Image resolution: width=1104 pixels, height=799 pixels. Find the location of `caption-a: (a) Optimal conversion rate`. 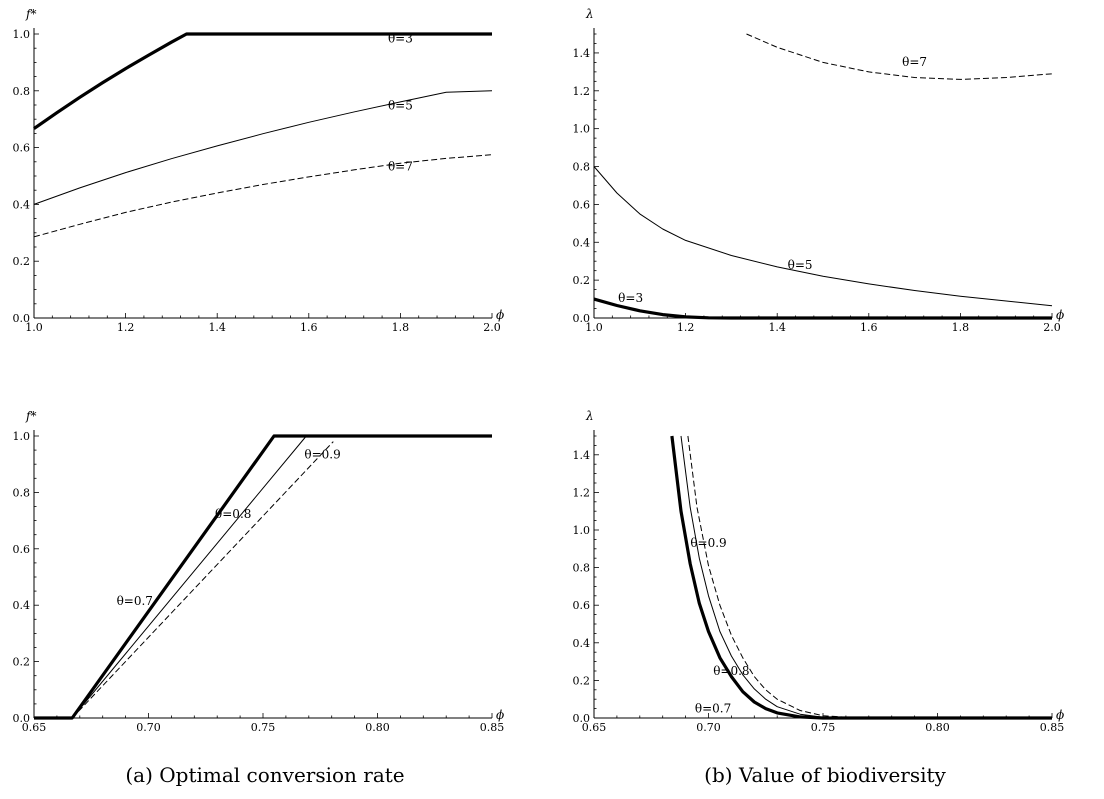

caption-a: (a) Optimal conversion rate is located at coordinates (264, 775).